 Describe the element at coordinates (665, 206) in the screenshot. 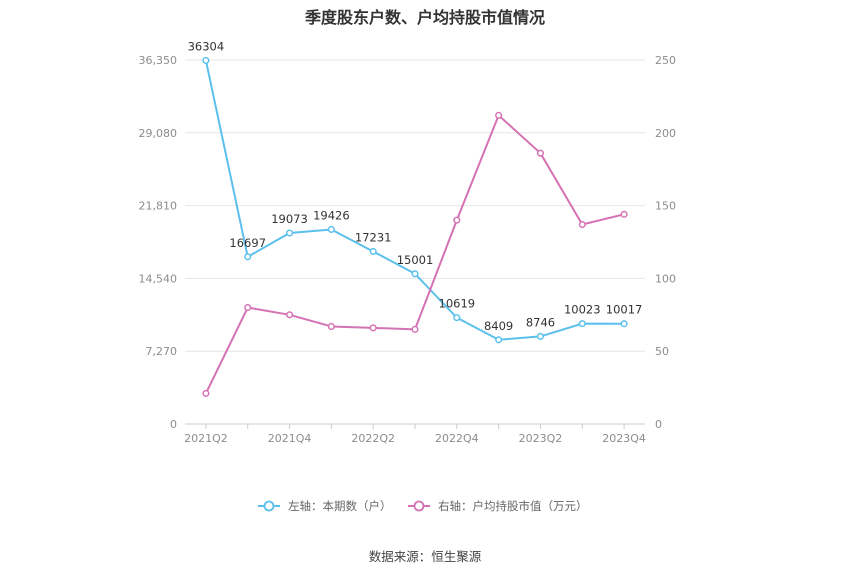

I see `right-axis-tick-label: 150` at that location.